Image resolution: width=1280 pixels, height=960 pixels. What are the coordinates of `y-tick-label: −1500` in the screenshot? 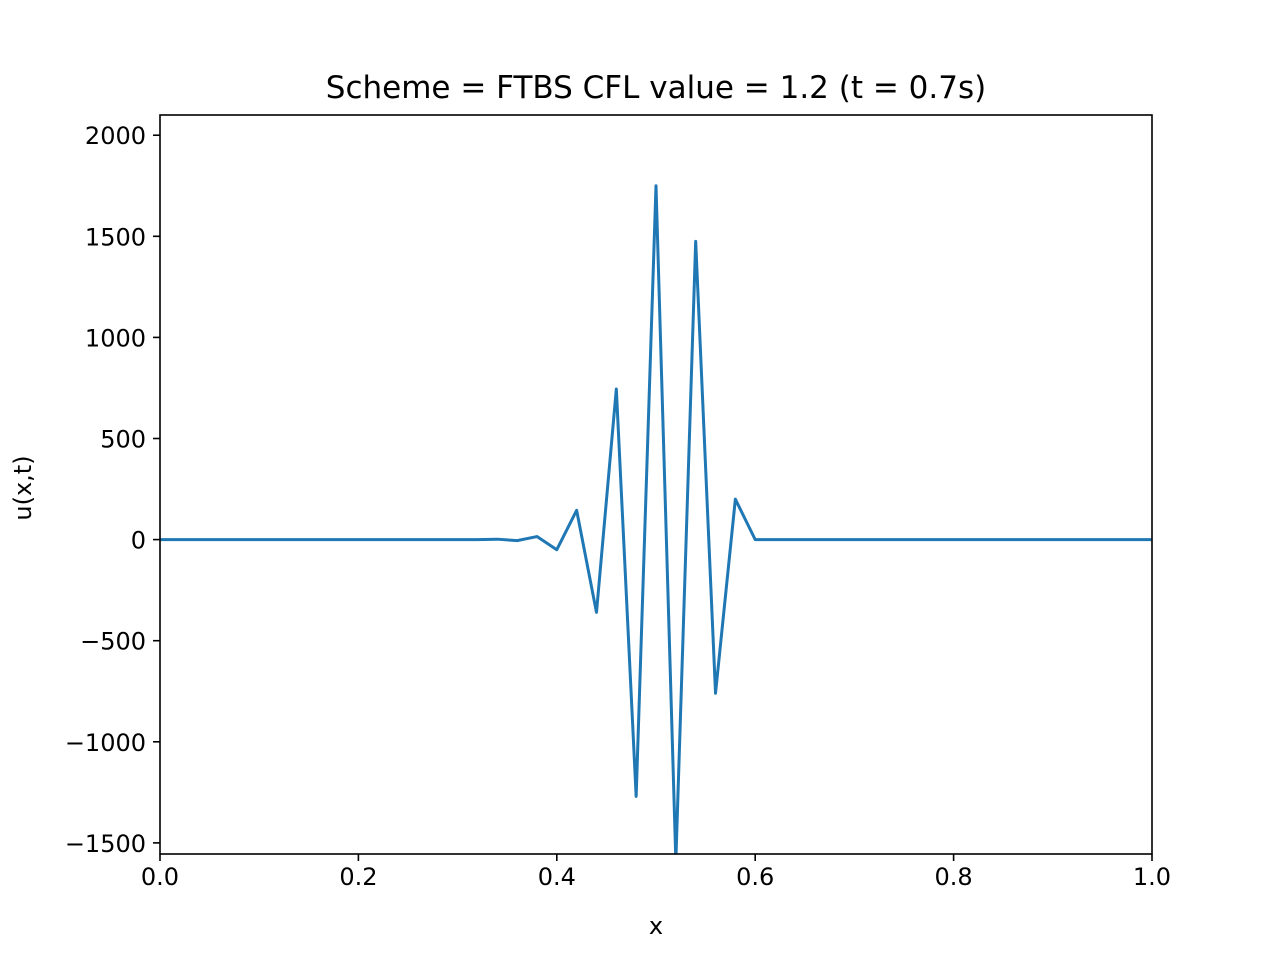 It's located at (105, 844).